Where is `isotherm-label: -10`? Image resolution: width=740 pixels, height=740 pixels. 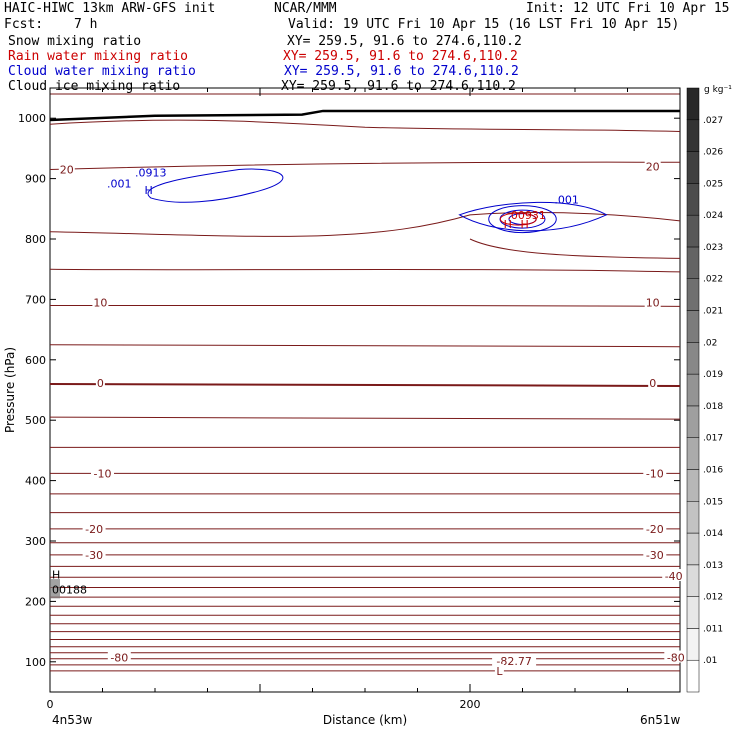 isotherm-label: -10 is located at coordinates (103, 473).